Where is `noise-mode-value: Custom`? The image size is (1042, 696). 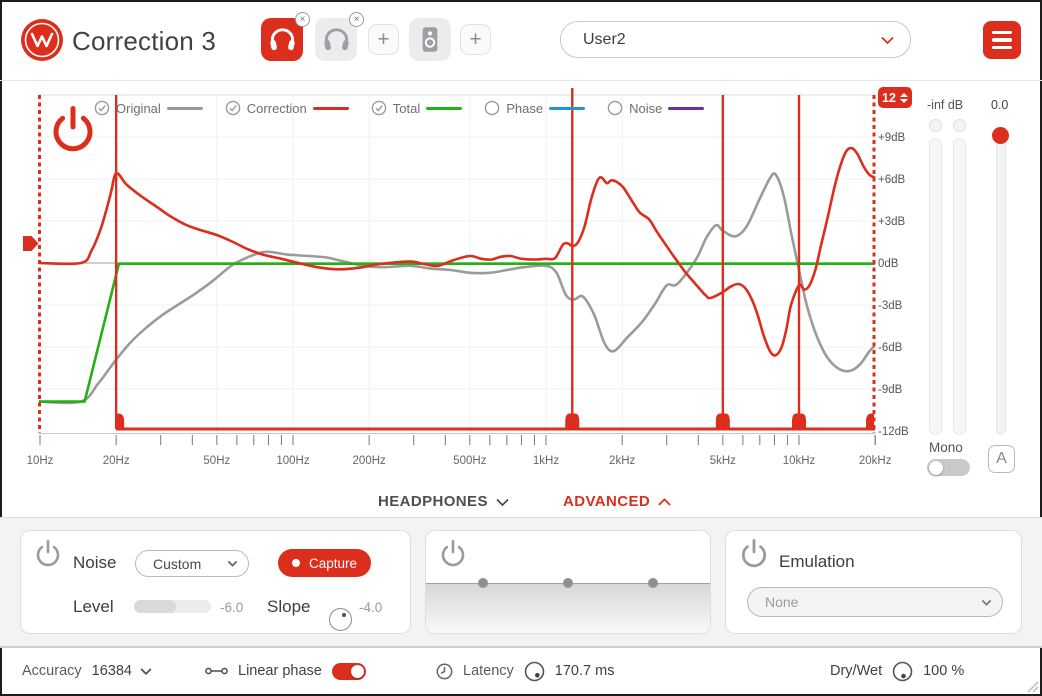 noise-mode-value: Custom is located at coordinates (177, 563).